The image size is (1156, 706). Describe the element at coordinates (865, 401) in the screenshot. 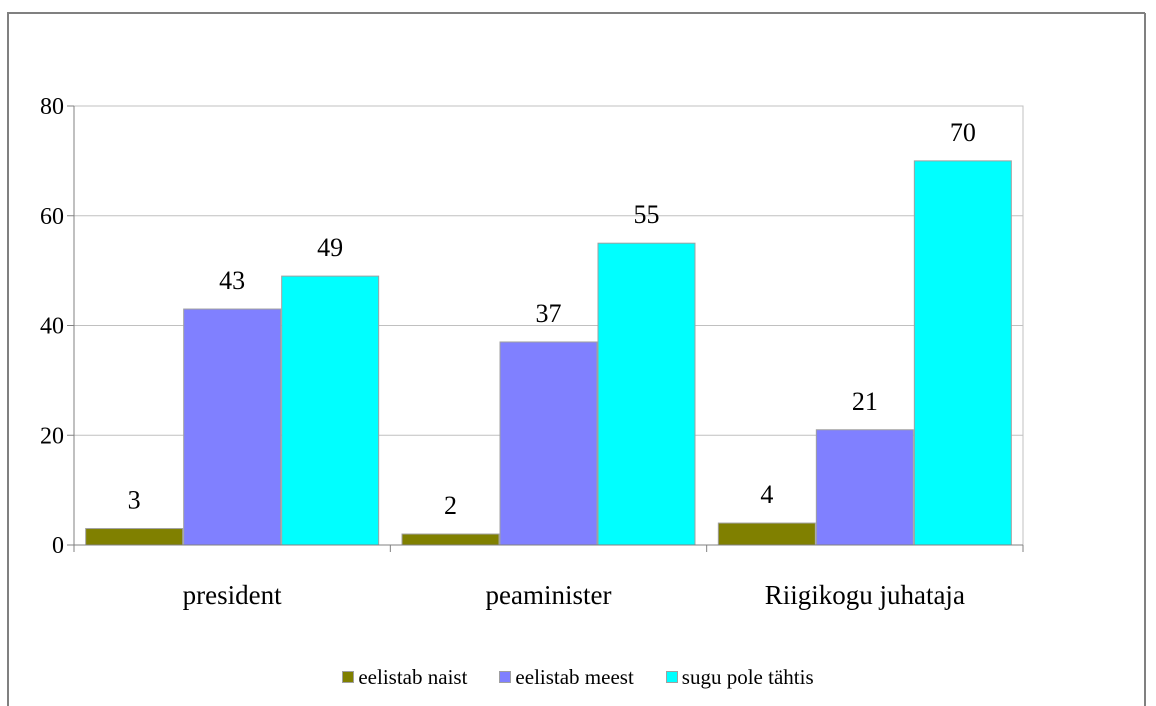

I see `data-label: 21` at that location.